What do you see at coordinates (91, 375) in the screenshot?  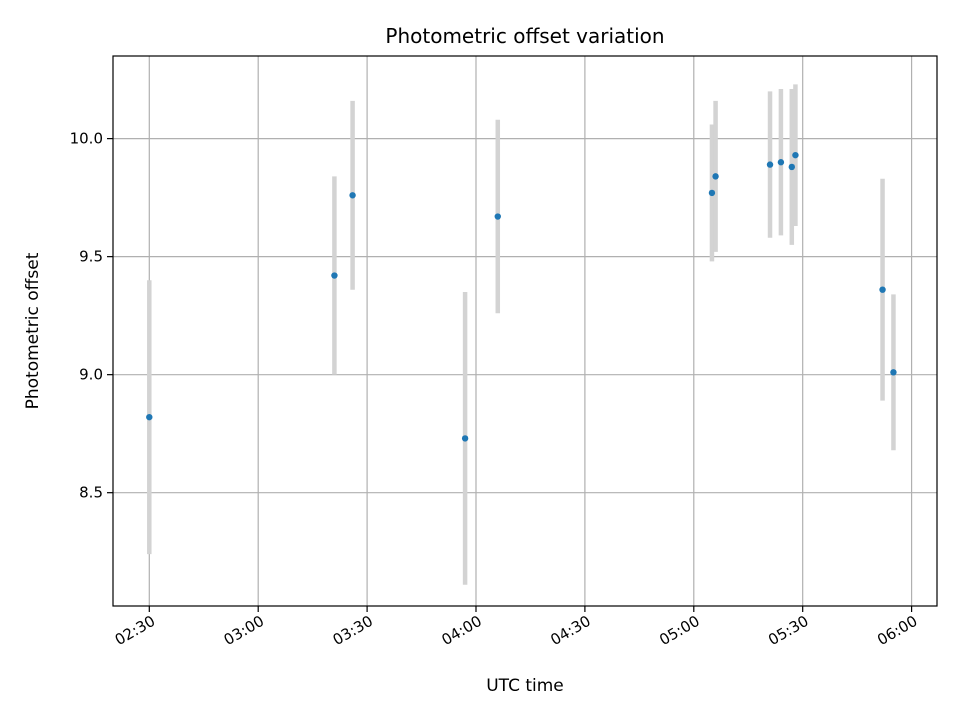 I see `y-tick-label: 9.0` at bounding box center [91, 375].